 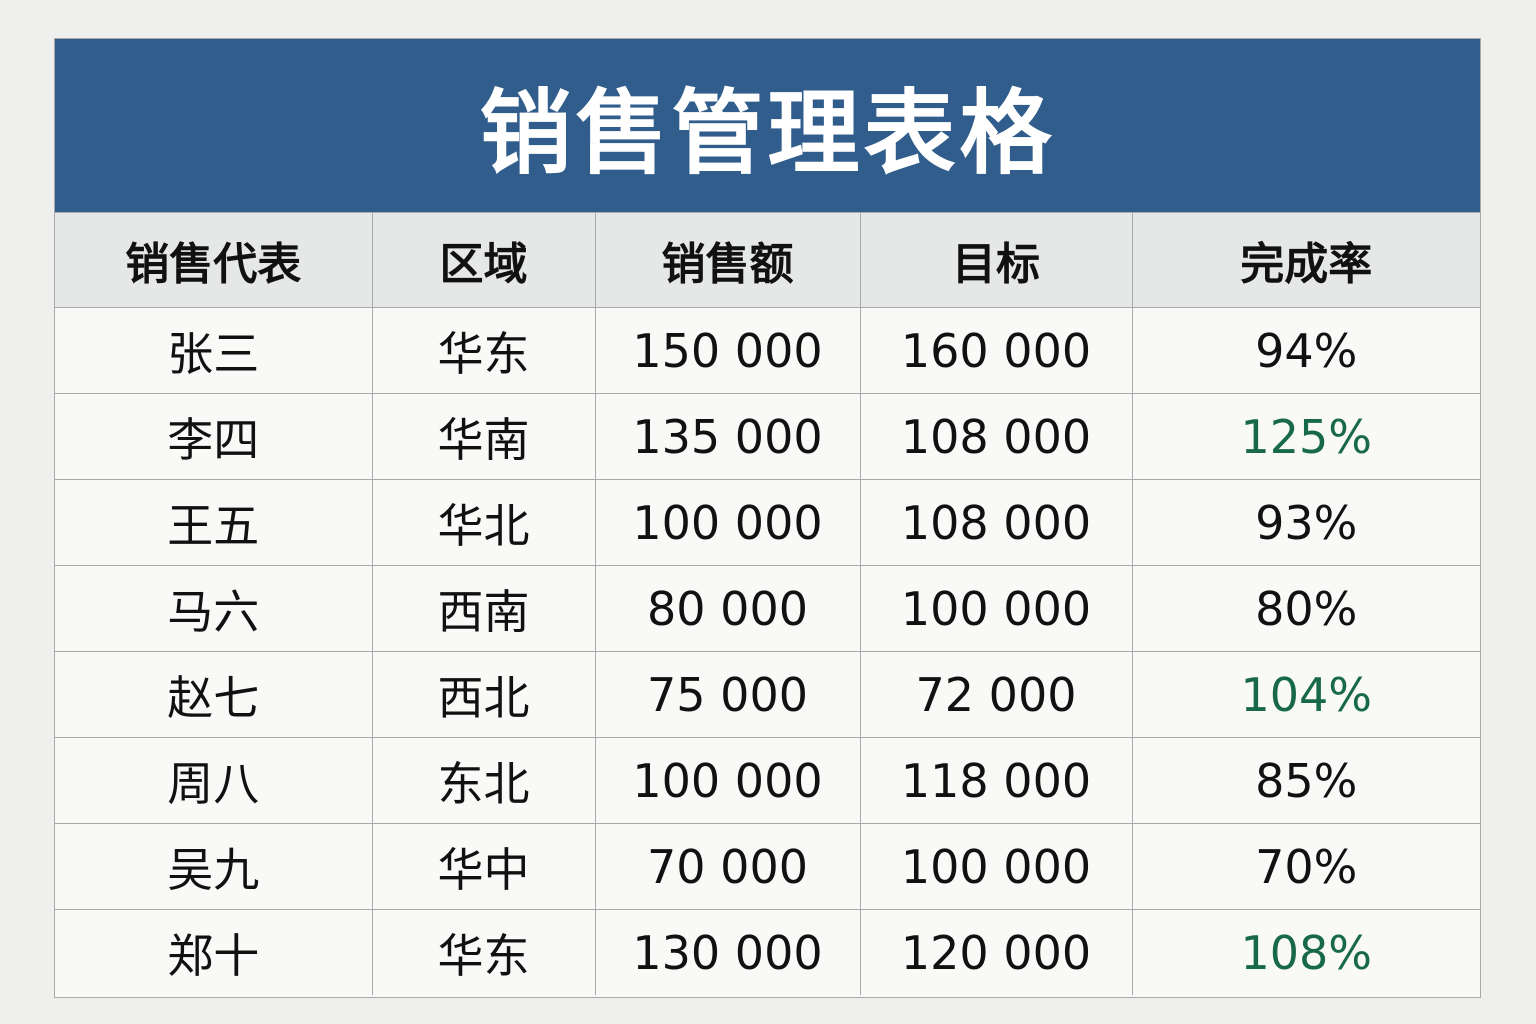 What do you see at coordinates (727, 608) in the screenshot?
I see `cell-sales: 80 000` at bounding box center [727, 608].